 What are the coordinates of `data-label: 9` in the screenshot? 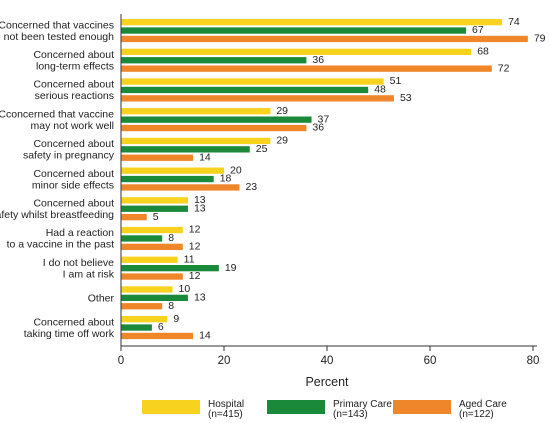 It's located at (176, 319).